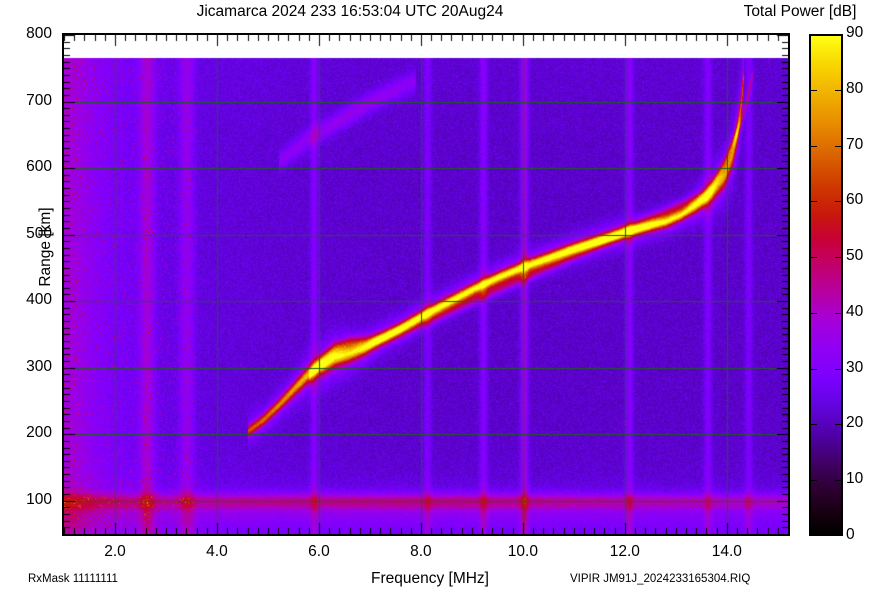  Describe the element at coordinates (39, 300) in the screenshot. I see `y-tick-label: 400` at that location.